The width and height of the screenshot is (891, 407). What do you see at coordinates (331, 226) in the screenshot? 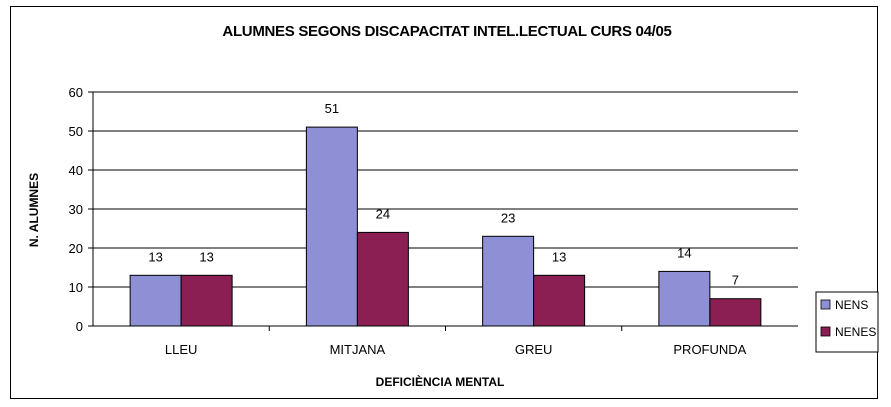
I see `bar-nens-mitjana` at bounding box center [331, 226].